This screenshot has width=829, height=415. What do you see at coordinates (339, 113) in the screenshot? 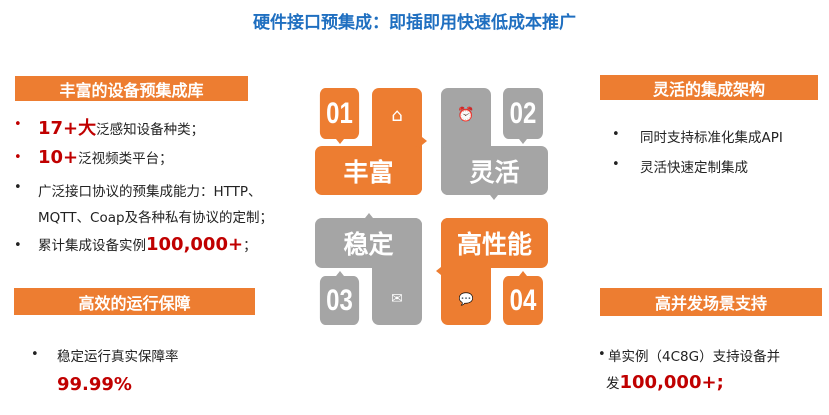
I see `block-number-01: 01` at bounding box center [339, 113].